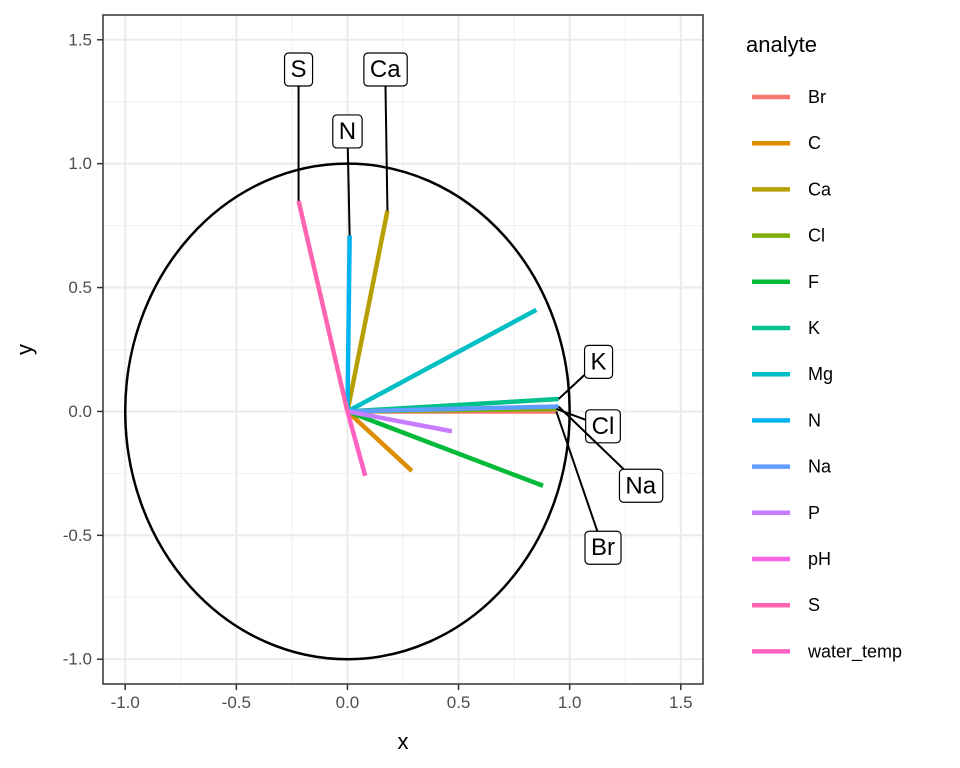 The height and width of the screenshot is (768, 960). What do you see at coordinates (814, 513) in the screenshot?
I see `legend-label: P` at bounding box center [814, 513].